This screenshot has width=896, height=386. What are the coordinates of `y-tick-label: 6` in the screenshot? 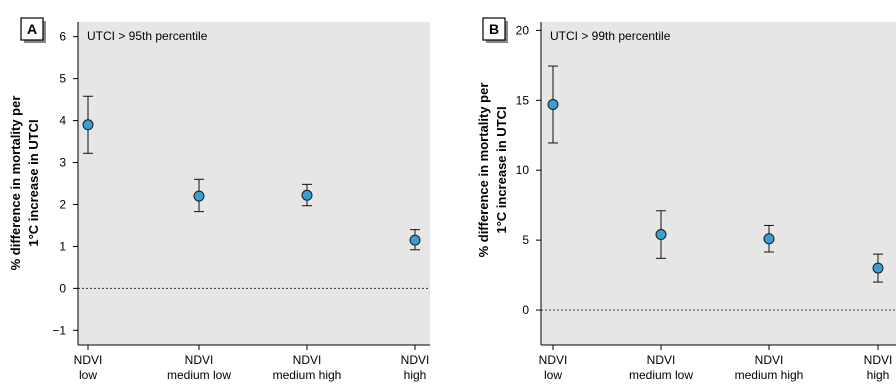 It's located at (62, 37).